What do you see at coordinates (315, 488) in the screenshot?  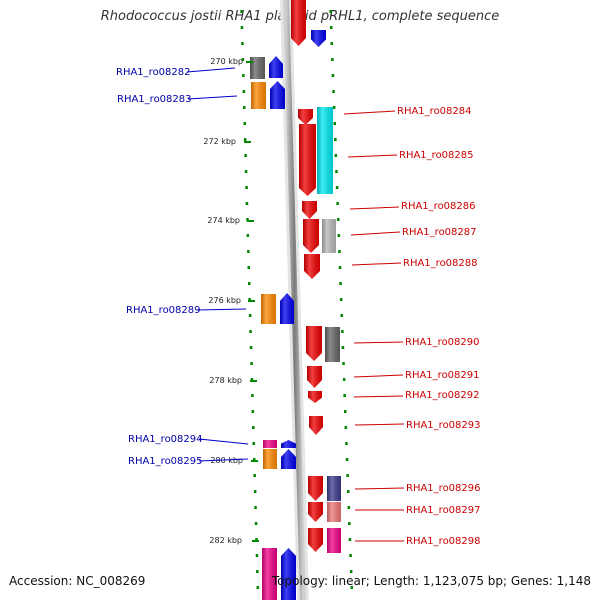 I see `feature-ro08296-red` at bounding box center [315, 488].